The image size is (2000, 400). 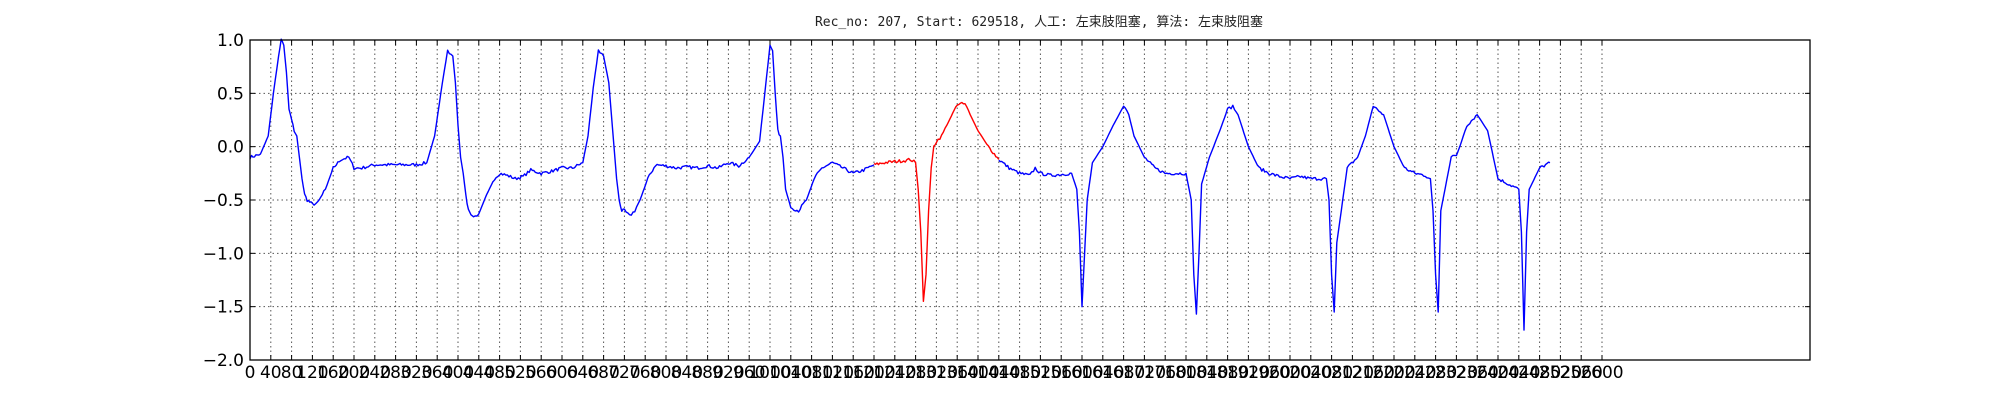 What do you see at coordinates (583, 373) in the screenshot?
I see `x-tick-label: 640` at bounding box center [583, 373].